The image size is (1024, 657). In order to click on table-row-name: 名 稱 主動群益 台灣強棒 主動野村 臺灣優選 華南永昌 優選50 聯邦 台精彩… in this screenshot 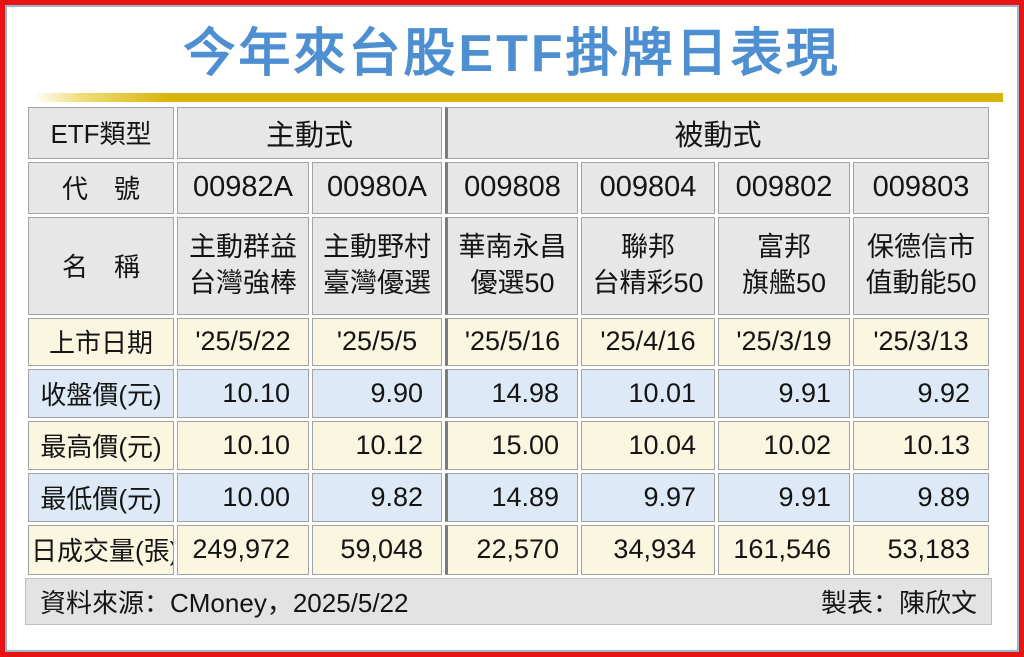, I will do `click(509, 265)`.